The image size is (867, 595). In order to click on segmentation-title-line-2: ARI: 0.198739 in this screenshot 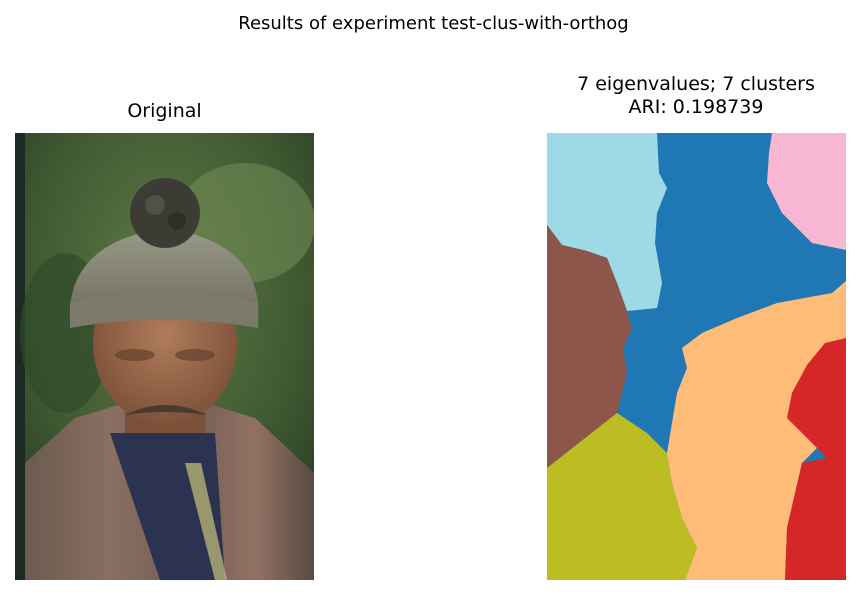, I will do `click(696, 107)`.